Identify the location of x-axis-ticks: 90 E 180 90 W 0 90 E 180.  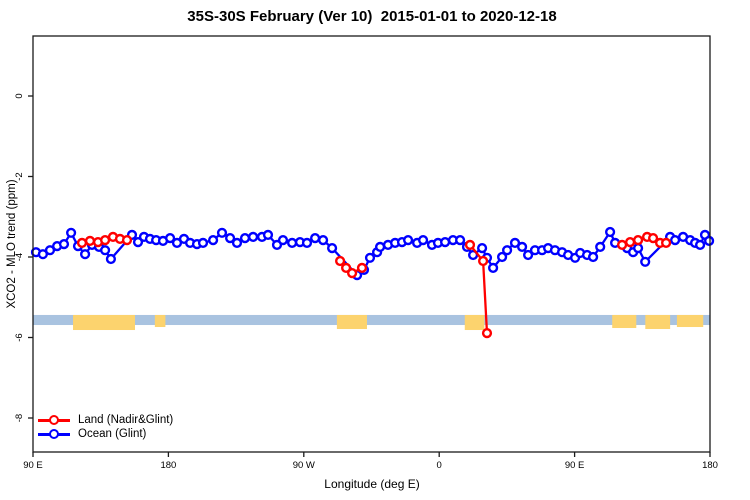
(370, 461).